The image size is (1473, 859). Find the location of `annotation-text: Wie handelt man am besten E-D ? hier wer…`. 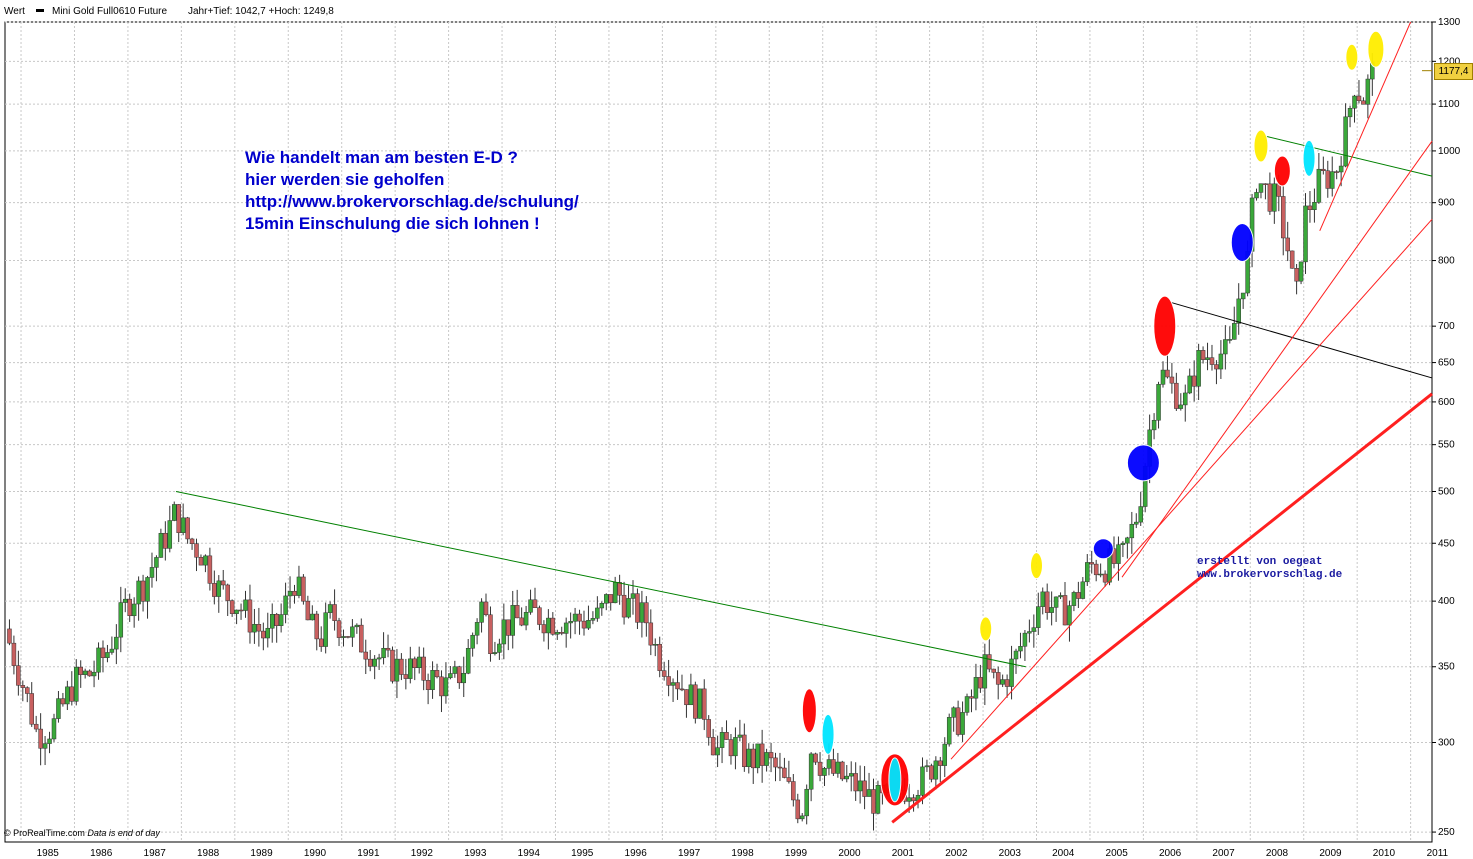

annotation-text: Wie handelt man am besten E-D ? hier wer… is located at coordinates (412, 191).